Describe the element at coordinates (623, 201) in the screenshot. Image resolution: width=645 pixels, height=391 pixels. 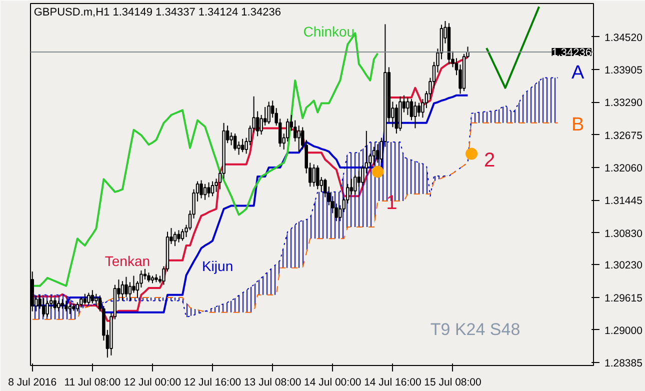
I see `y-tick-label: 1.31445` at that location.